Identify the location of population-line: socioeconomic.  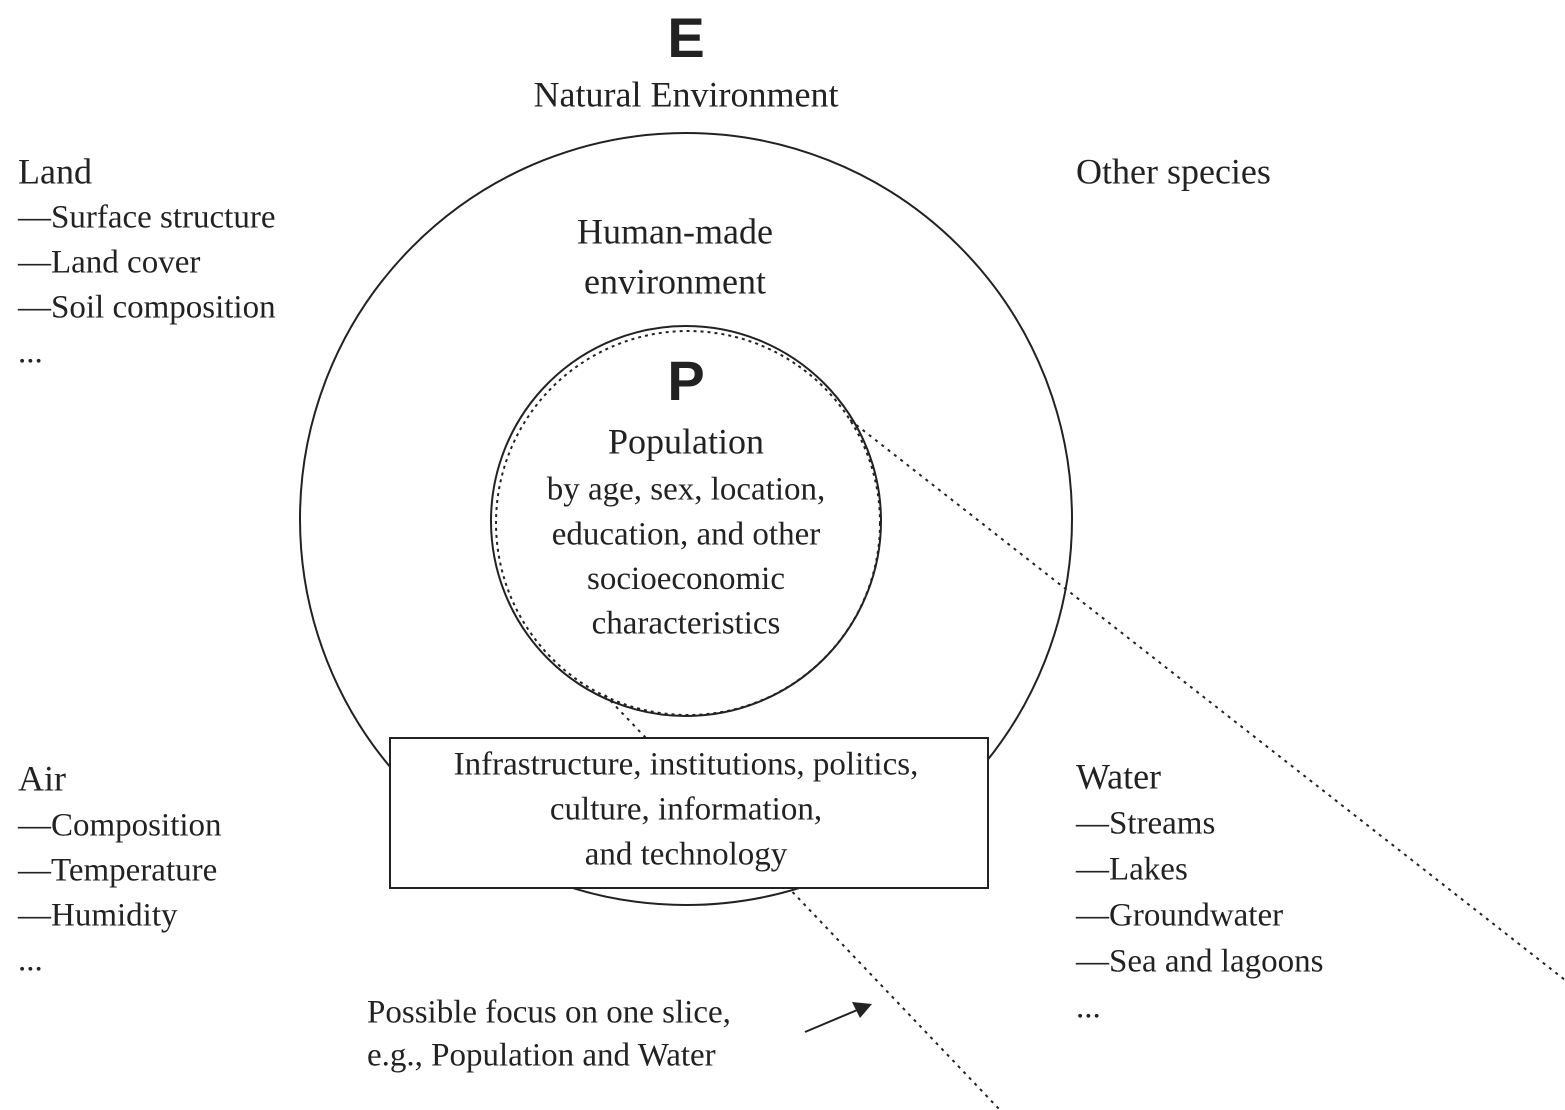
(686, 579).